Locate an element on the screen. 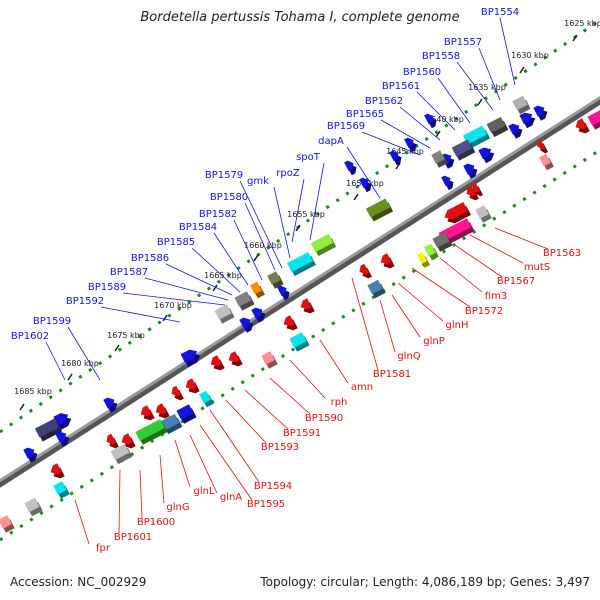  reverse-gene-label: BP1581 is located at coordinates (392, 374).